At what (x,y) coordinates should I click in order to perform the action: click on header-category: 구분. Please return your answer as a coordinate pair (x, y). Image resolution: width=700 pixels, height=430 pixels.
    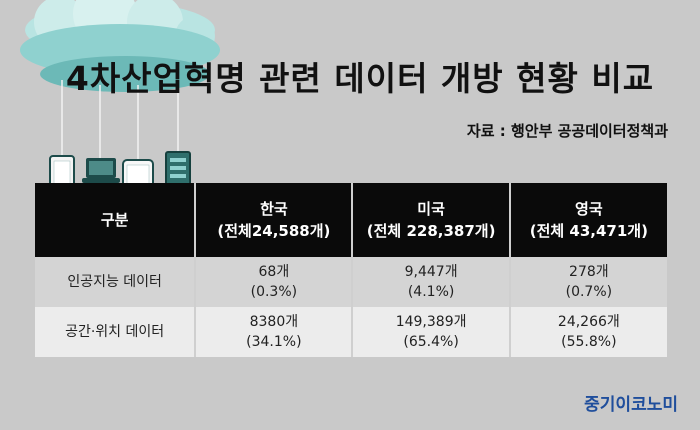
    Looking at the image, I should click on (115, 220).